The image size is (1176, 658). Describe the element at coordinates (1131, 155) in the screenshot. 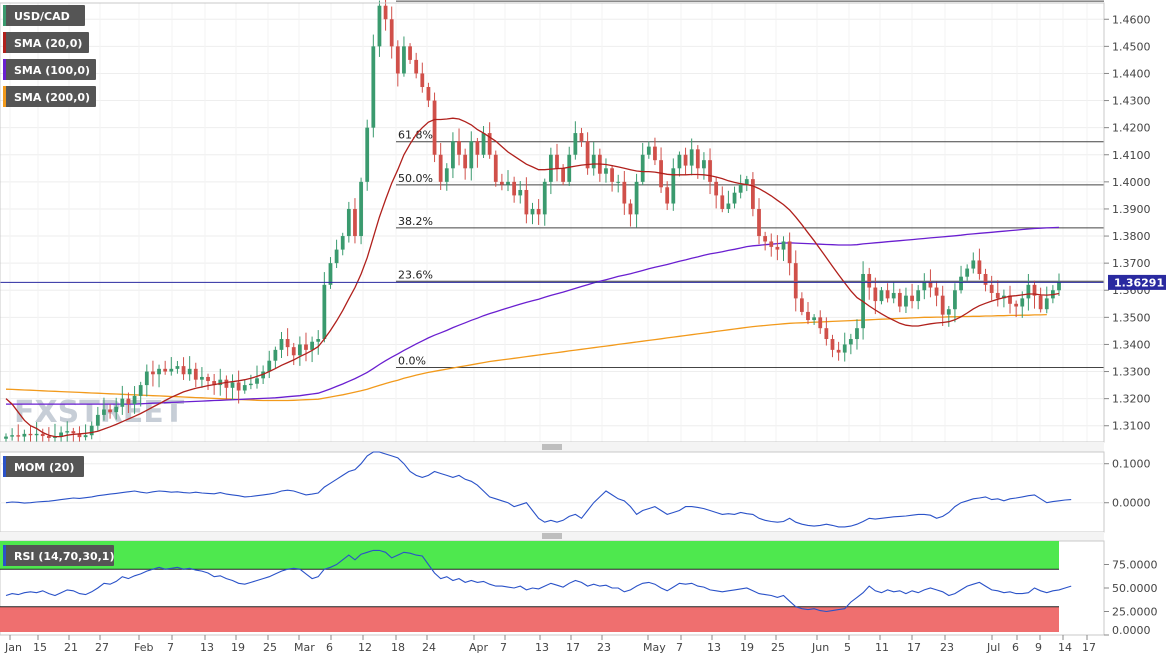

I see `price-tick-label: 1.4100` at that location.